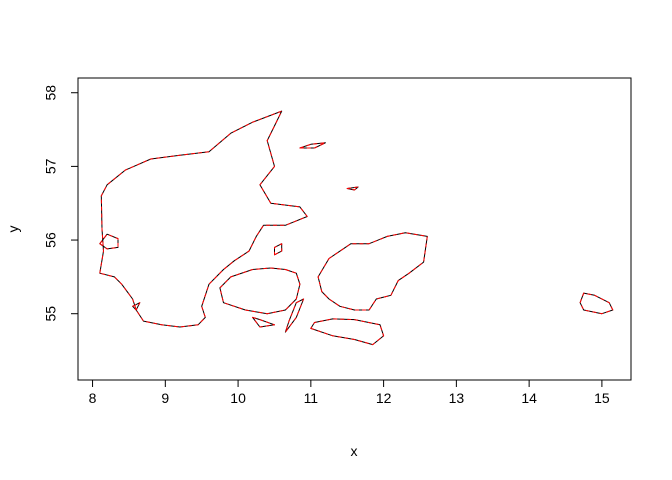  I want to click on y-tick-label: 55, so click(51, 314).